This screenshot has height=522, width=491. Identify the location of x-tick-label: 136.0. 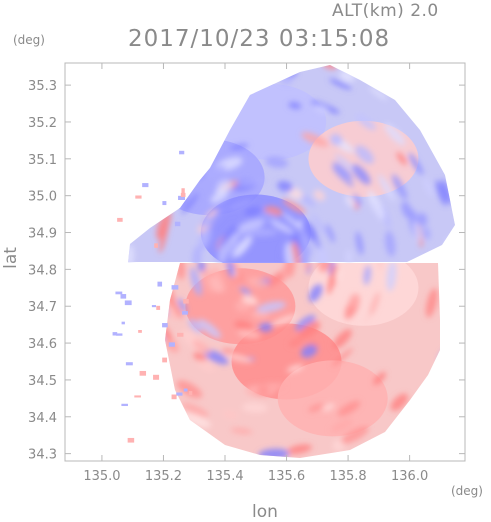
(409, 476).